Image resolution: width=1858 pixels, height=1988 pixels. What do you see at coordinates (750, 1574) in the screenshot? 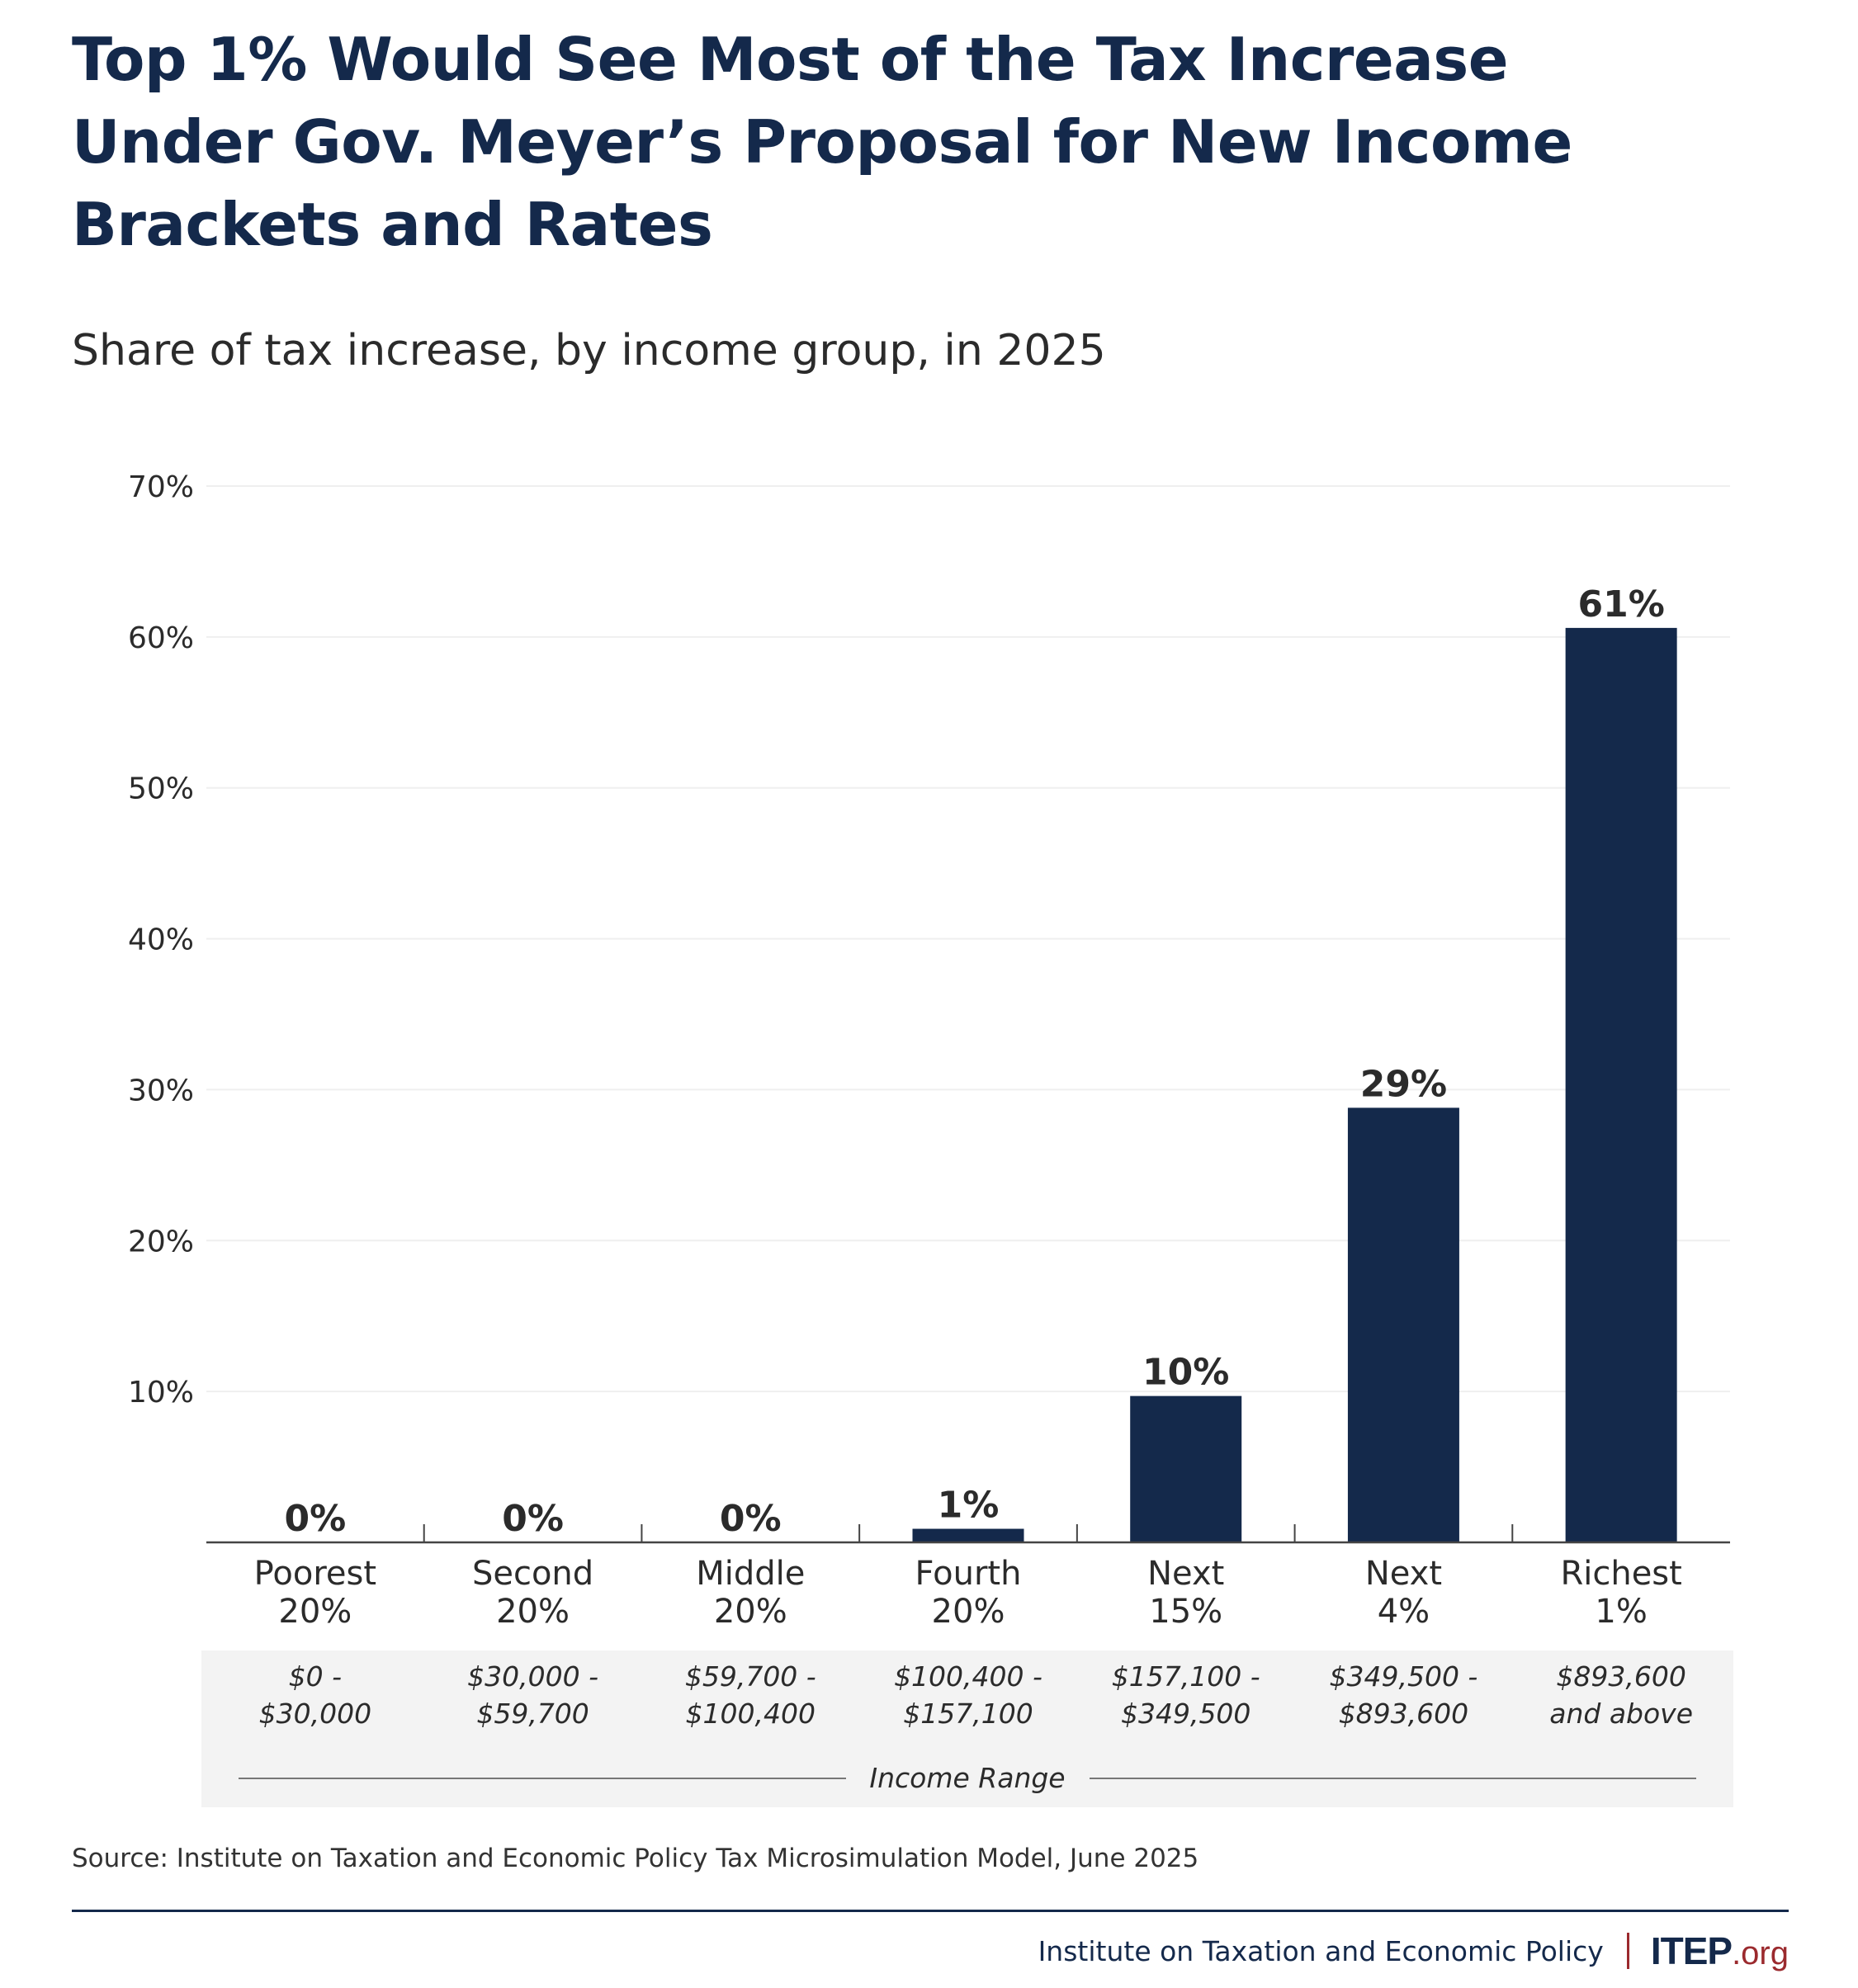
I see `category-label-line-1: Middle` at bounding box center [750, 1574].